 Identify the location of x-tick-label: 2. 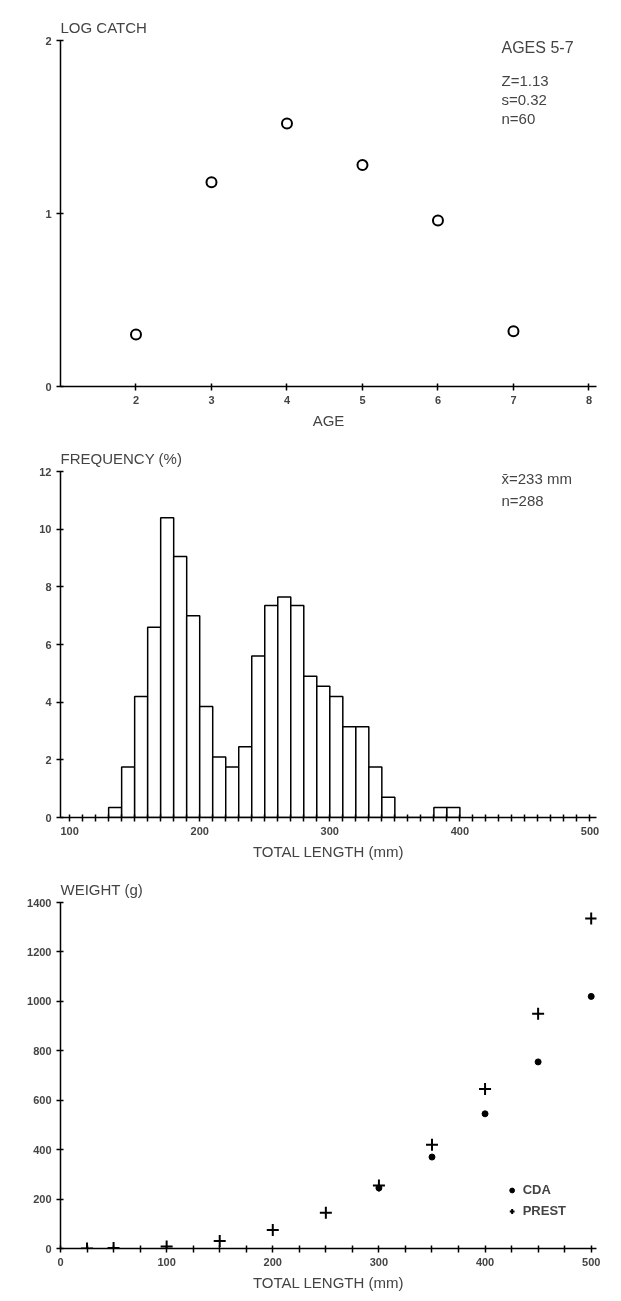
(136, 399).